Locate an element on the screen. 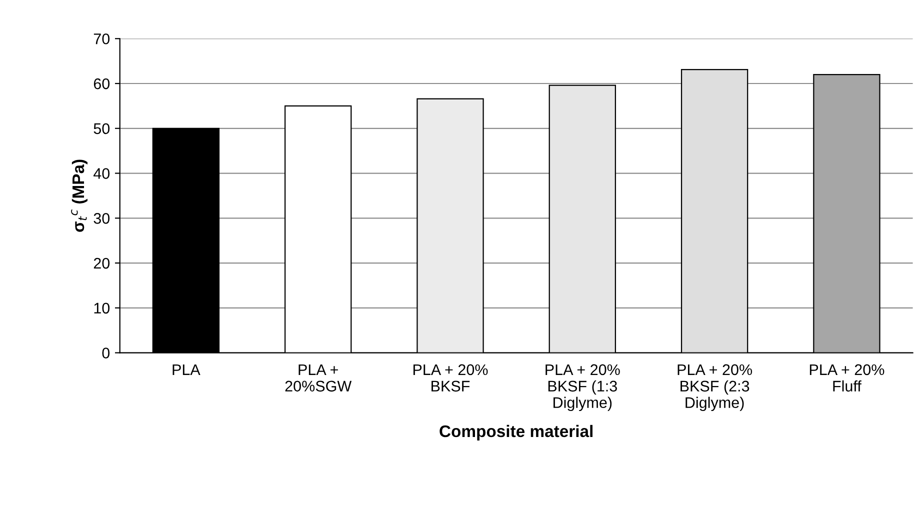 The height and width of the screenshot is (515, 922). y-tick-label: 10 is located at coordinates (102, 308).